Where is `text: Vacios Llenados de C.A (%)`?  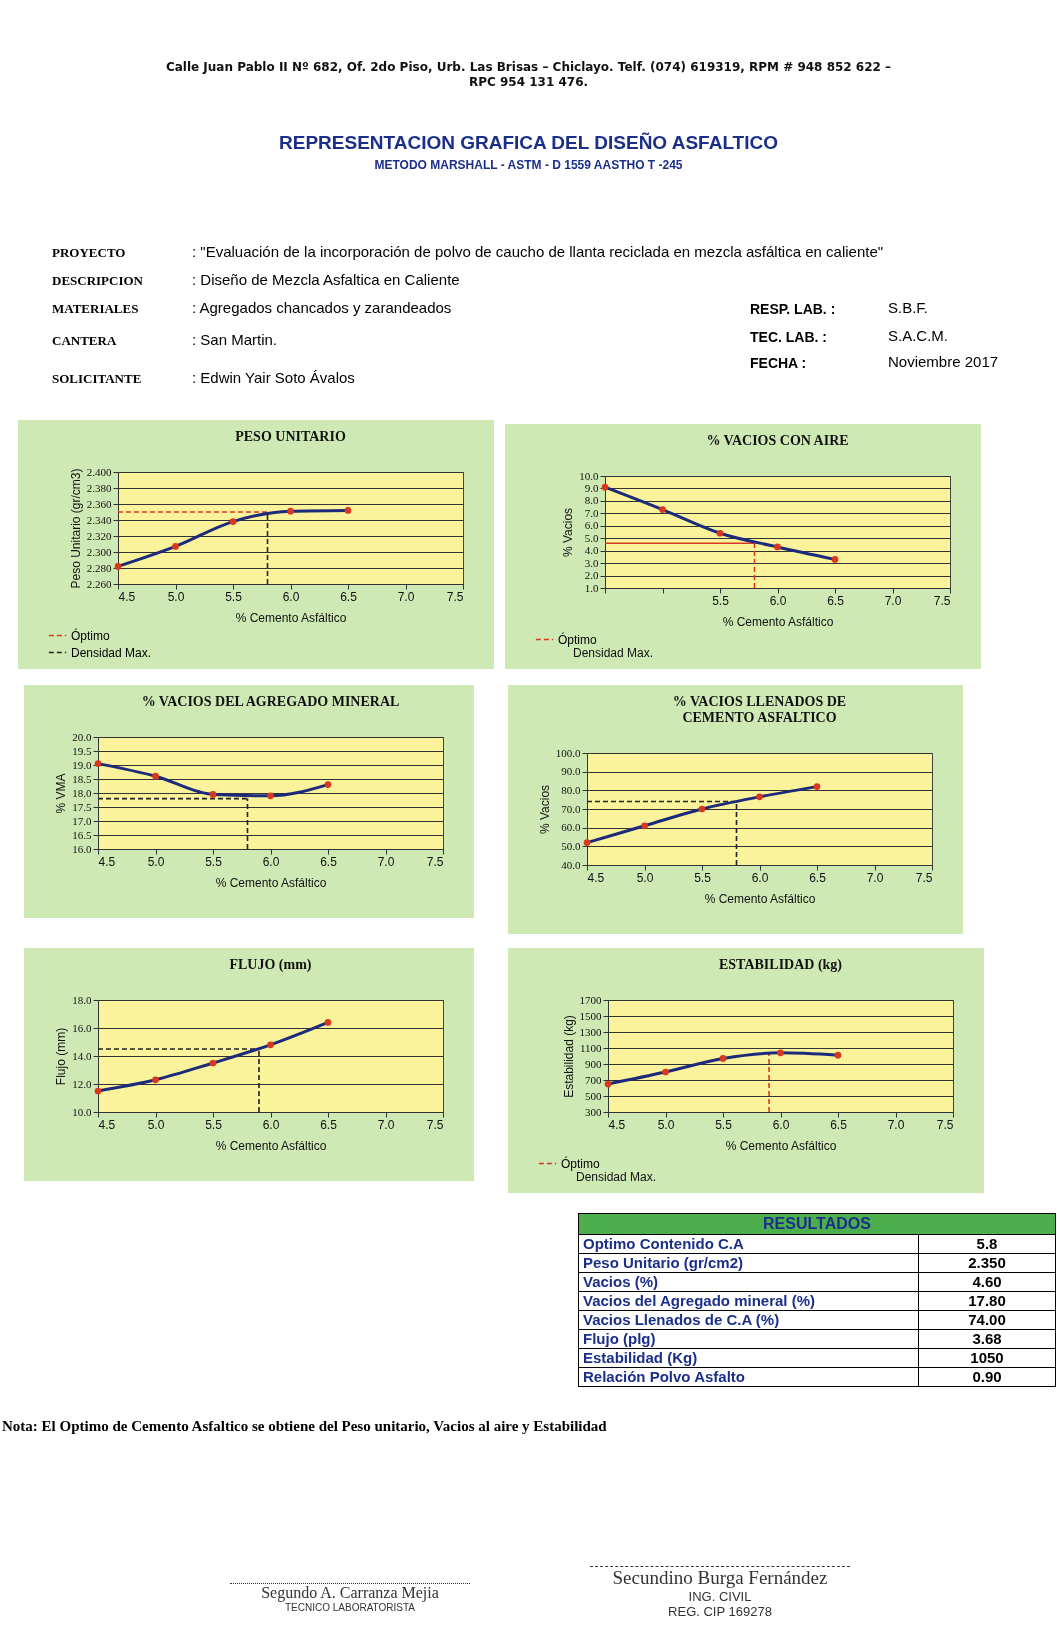 text: Vacios Llenados de C.A (%) is located at coordinates (748, 1320).